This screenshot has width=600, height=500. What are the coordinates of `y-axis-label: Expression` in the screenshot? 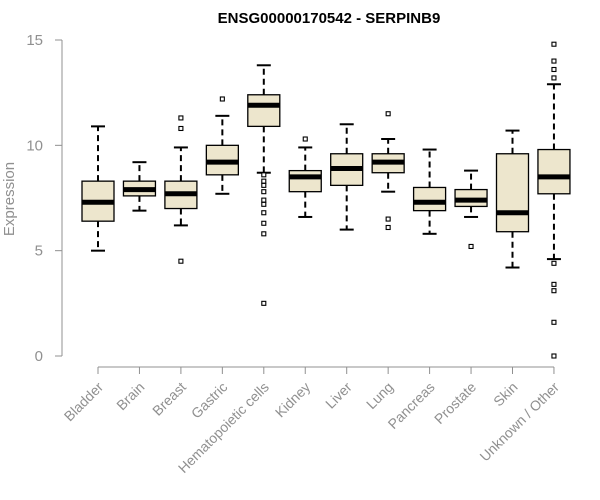 It's located at (9, 199).